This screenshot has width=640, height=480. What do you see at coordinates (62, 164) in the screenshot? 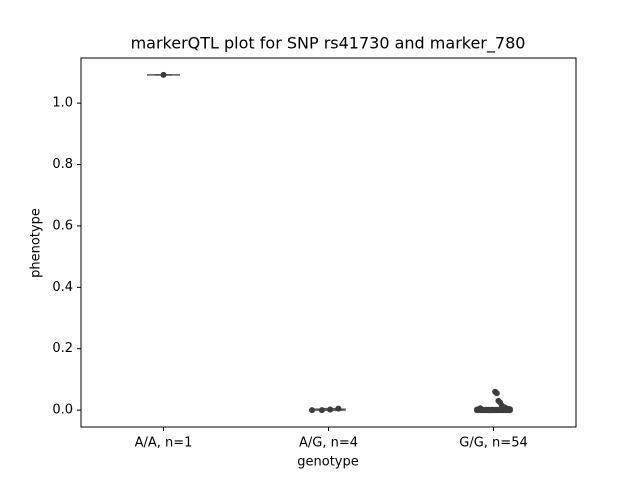
I see `y-tick-label: 0.8` at bounding box center [62, 164].